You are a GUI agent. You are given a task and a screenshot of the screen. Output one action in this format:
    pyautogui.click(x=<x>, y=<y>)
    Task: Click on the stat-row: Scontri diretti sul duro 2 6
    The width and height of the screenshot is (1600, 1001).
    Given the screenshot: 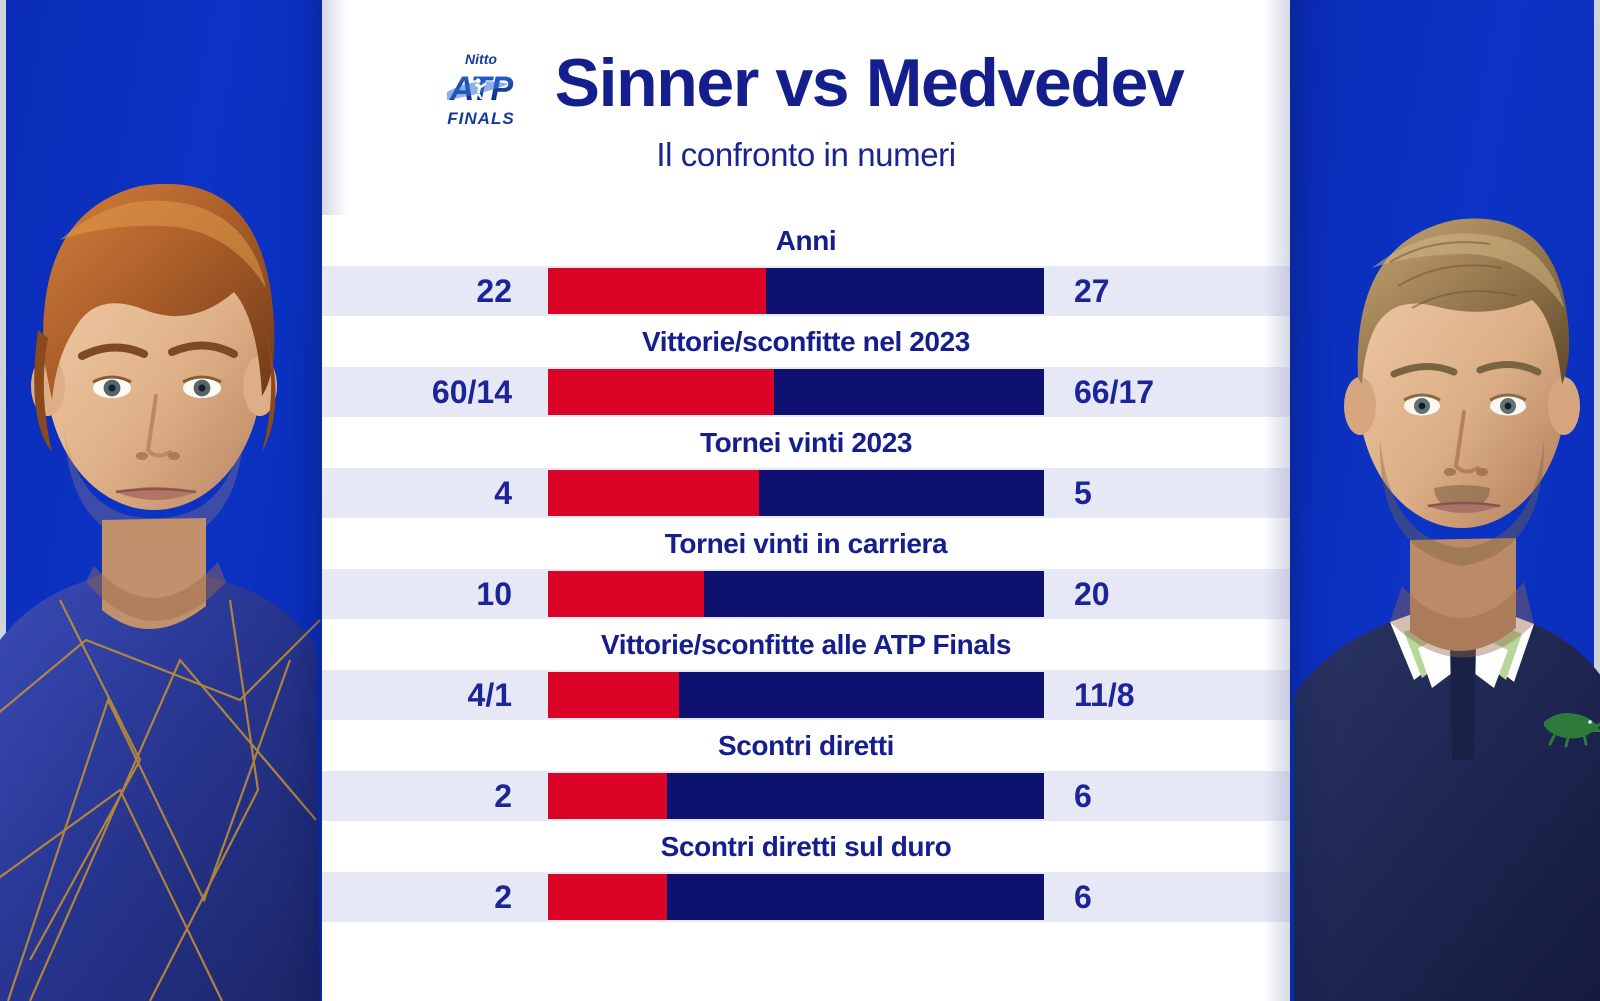 What is the action you would take?
    pyautogui.click(x=806, y=871)
    